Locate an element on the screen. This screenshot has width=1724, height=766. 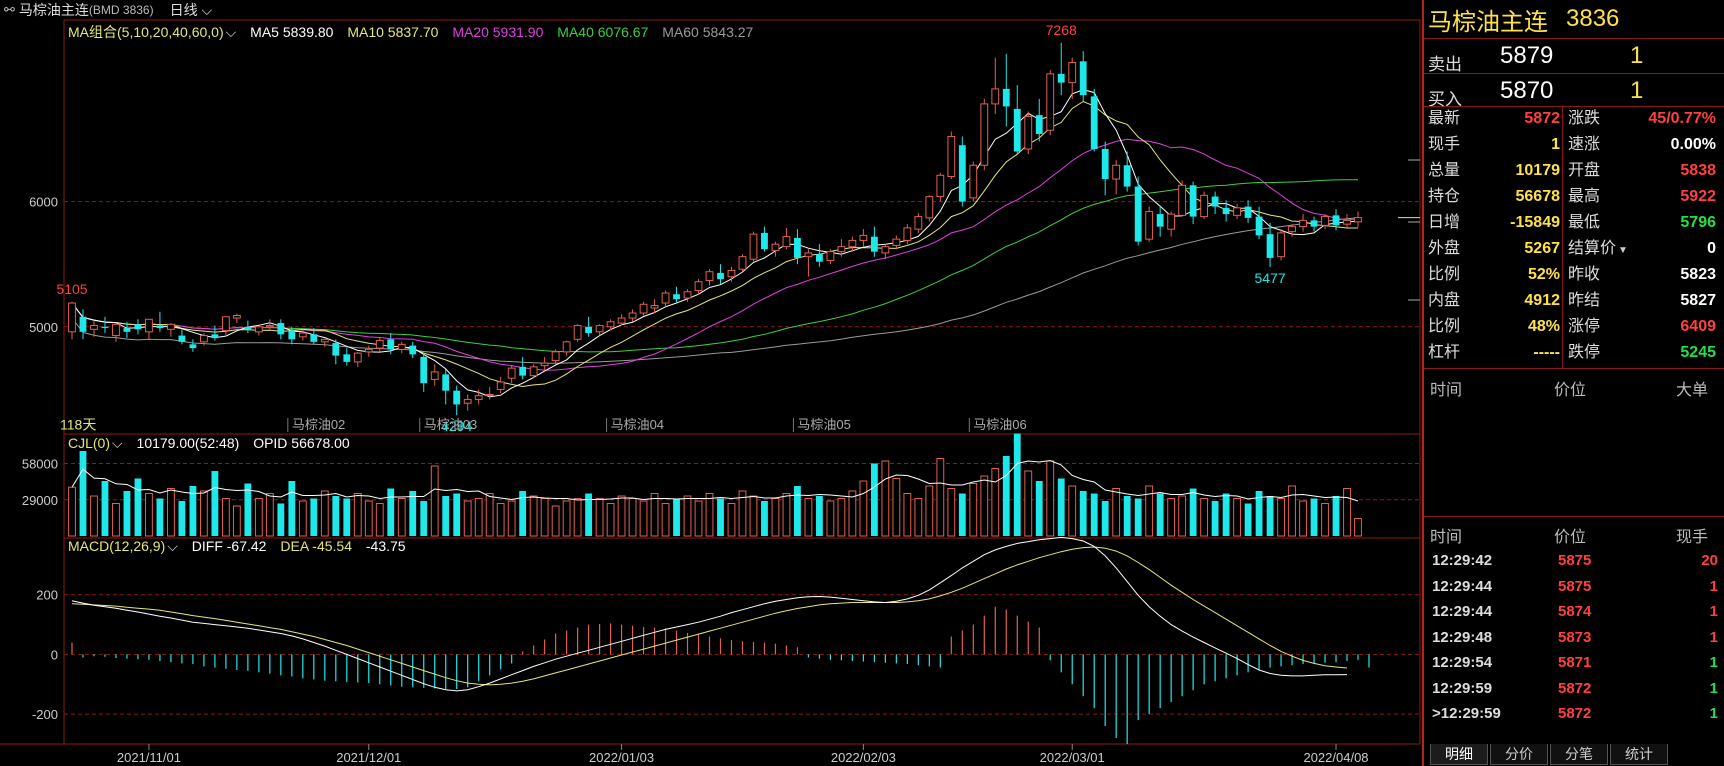
buy-quote-row: 买入 5870 1 is located at coordinates (1574, 92).